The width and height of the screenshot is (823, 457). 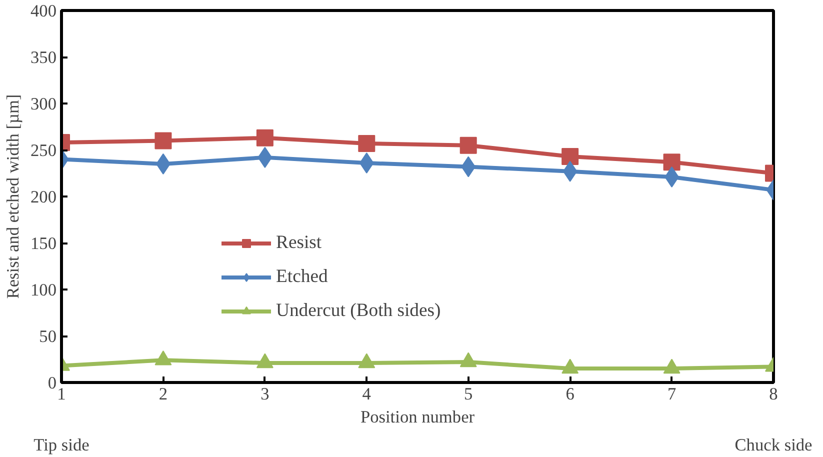 I want to click on y-tick-label: 400, so click(x=43, y=11).